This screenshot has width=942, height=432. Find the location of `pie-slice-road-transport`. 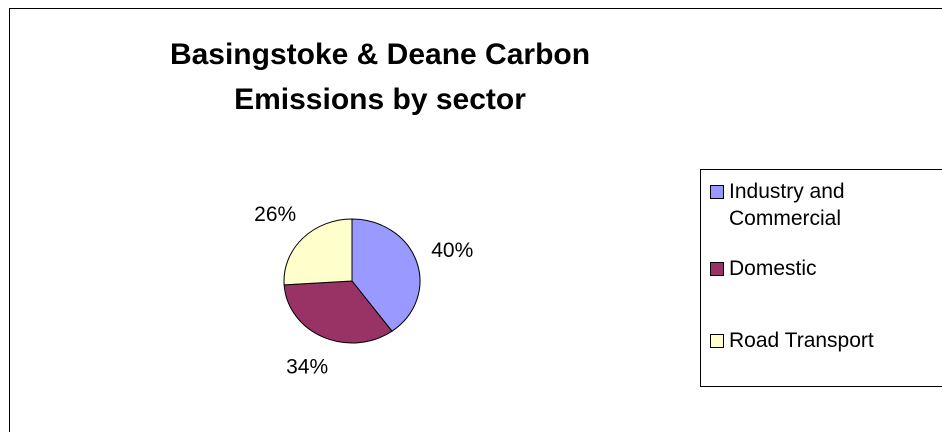

pie-slice-road-transport is located at coordinates (318, 252).